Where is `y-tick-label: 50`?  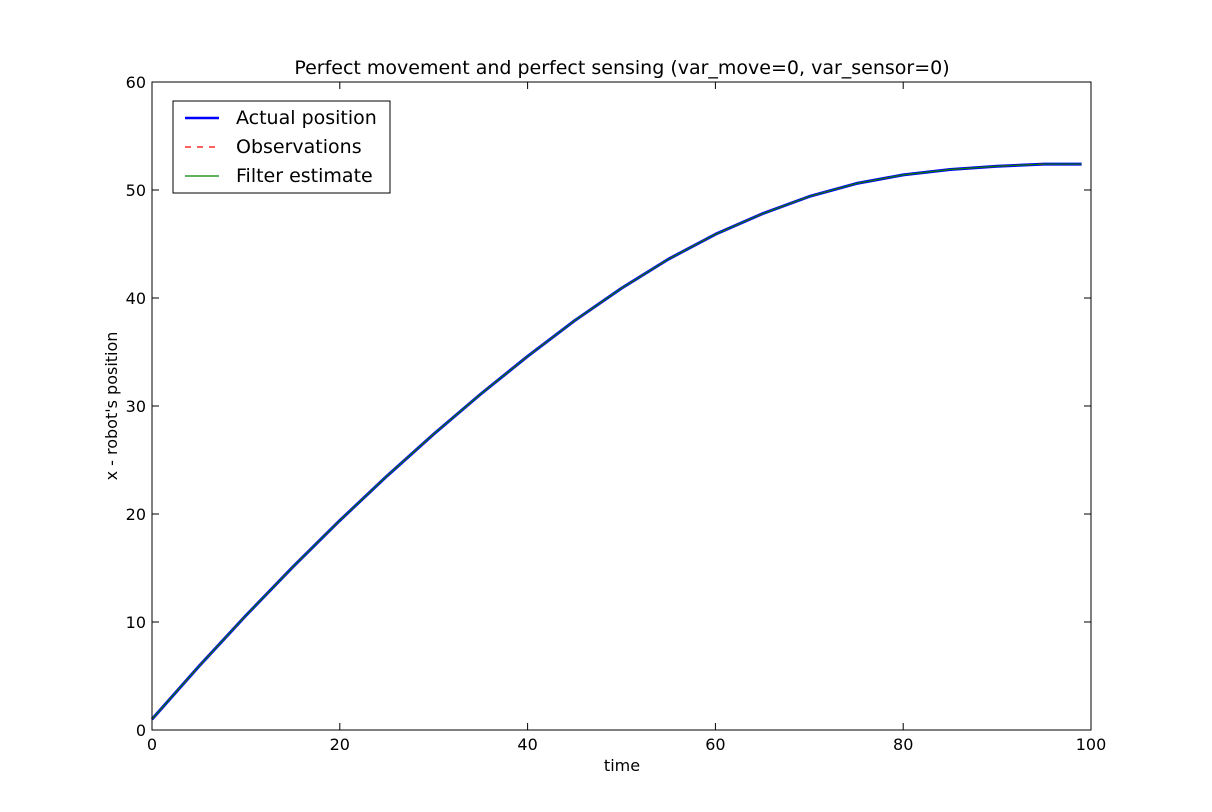 y-tick-label: 50 is located at coordinates (136, 190).